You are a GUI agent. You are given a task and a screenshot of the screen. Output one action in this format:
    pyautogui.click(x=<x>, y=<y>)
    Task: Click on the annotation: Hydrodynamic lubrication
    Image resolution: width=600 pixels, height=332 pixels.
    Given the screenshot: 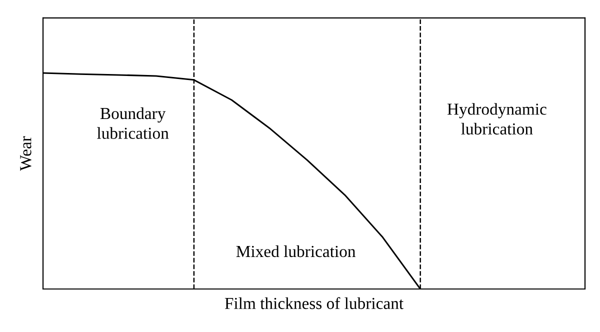 What is the action you would take?
    pyautogui.click(x=496, y=119)
    